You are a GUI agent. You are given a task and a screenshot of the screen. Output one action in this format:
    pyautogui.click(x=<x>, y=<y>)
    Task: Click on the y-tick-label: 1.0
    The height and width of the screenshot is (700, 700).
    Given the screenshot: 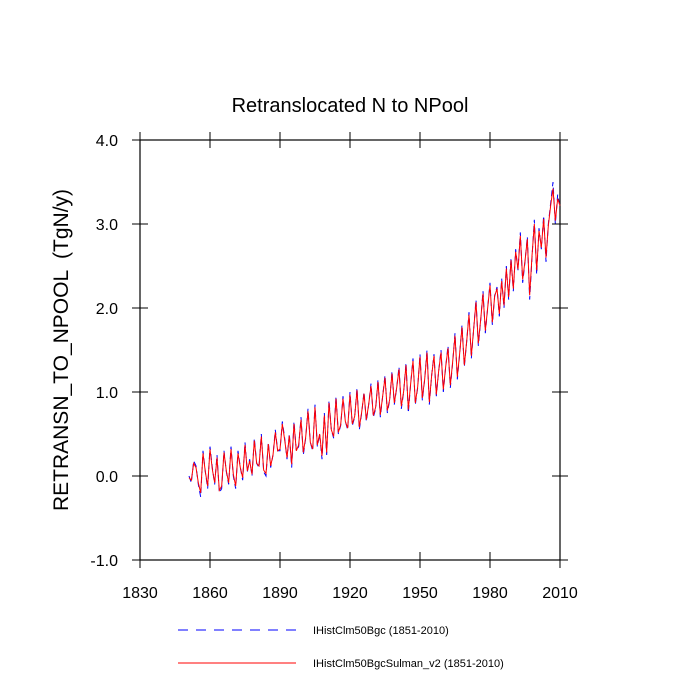 What is the action you would take?
    pyautogui.click(x=107, y=393)
    